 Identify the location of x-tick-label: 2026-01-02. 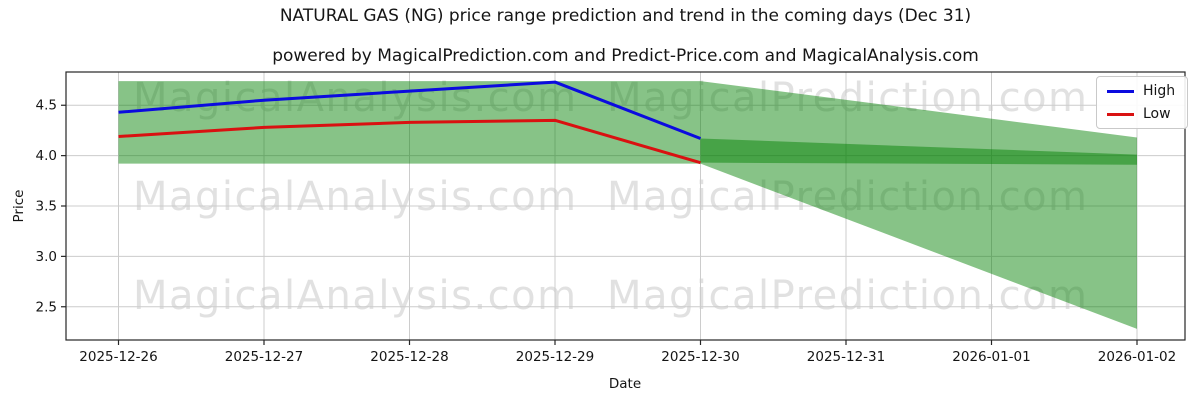
(1137, 357).